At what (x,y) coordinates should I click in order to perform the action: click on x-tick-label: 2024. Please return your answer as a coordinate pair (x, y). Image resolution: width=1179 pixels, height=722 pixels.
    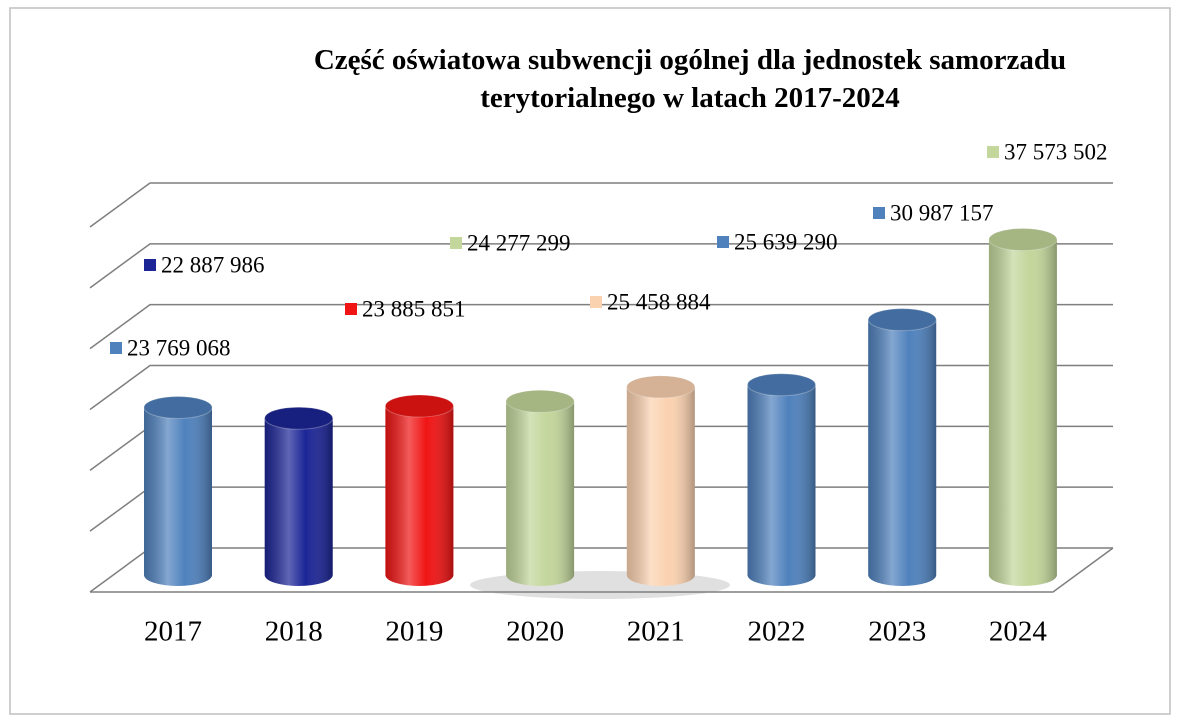
    Looking at the image, I should click on (1018, 632).